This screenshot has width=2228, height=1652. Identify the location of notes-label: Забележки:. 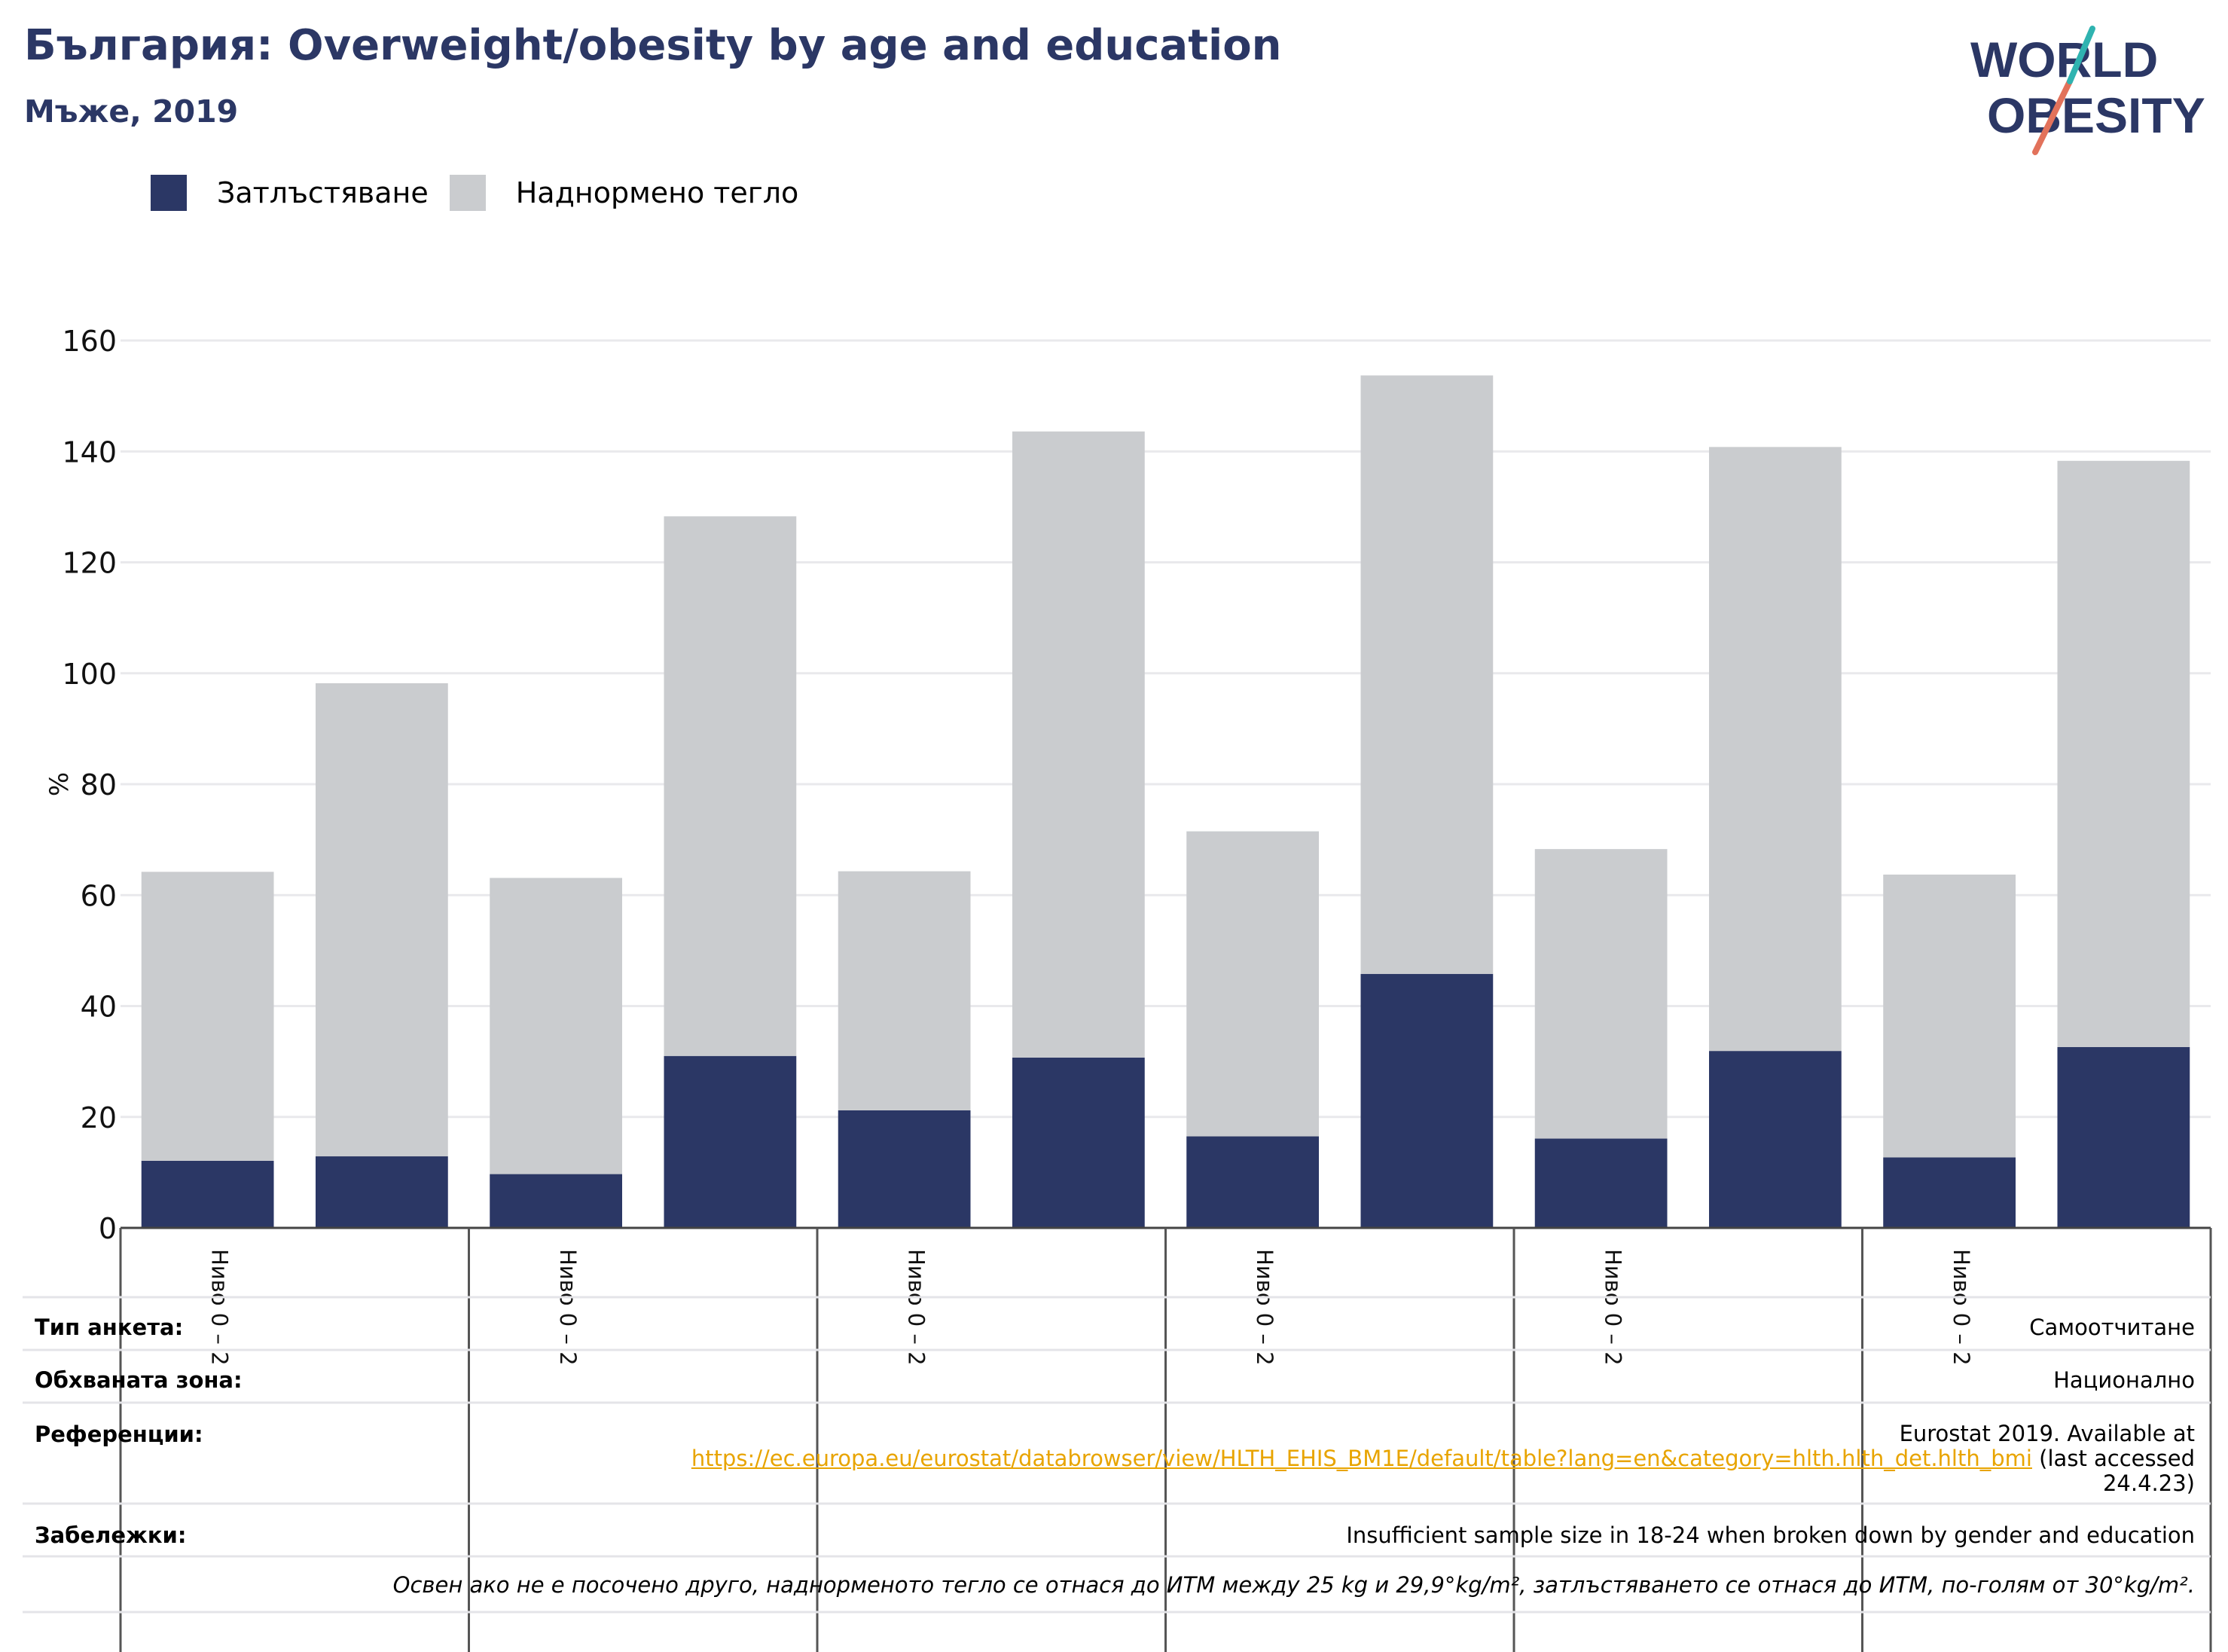
(111, 1535).